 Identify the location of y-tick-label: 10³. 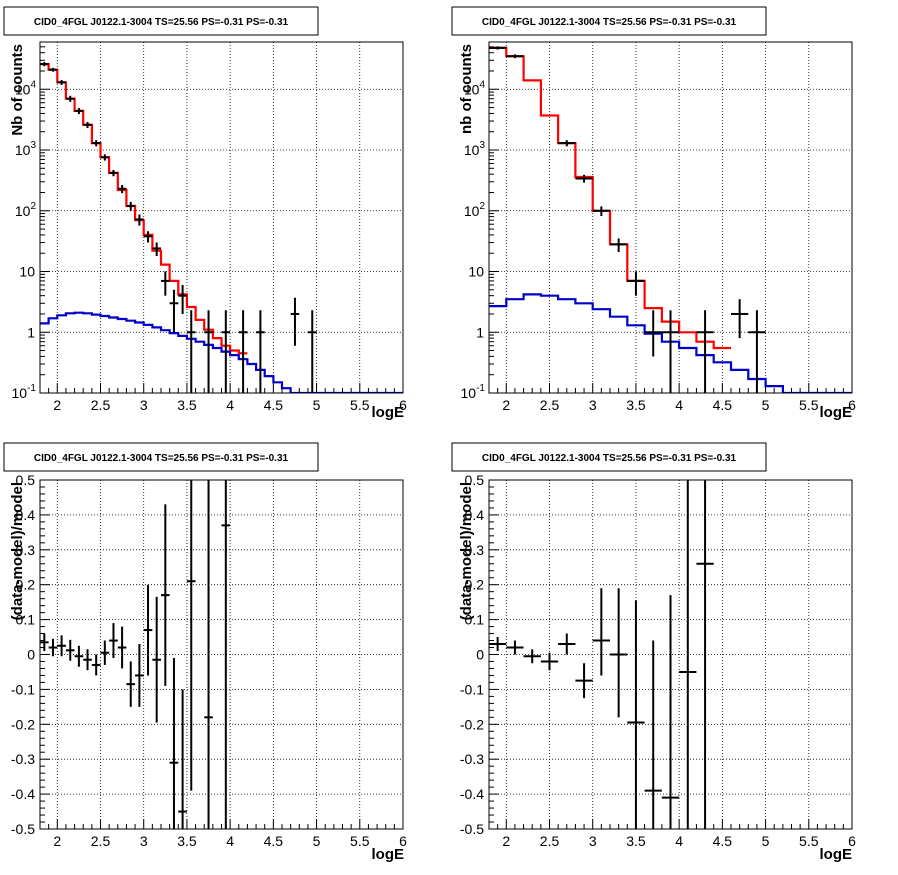
(26, 149).